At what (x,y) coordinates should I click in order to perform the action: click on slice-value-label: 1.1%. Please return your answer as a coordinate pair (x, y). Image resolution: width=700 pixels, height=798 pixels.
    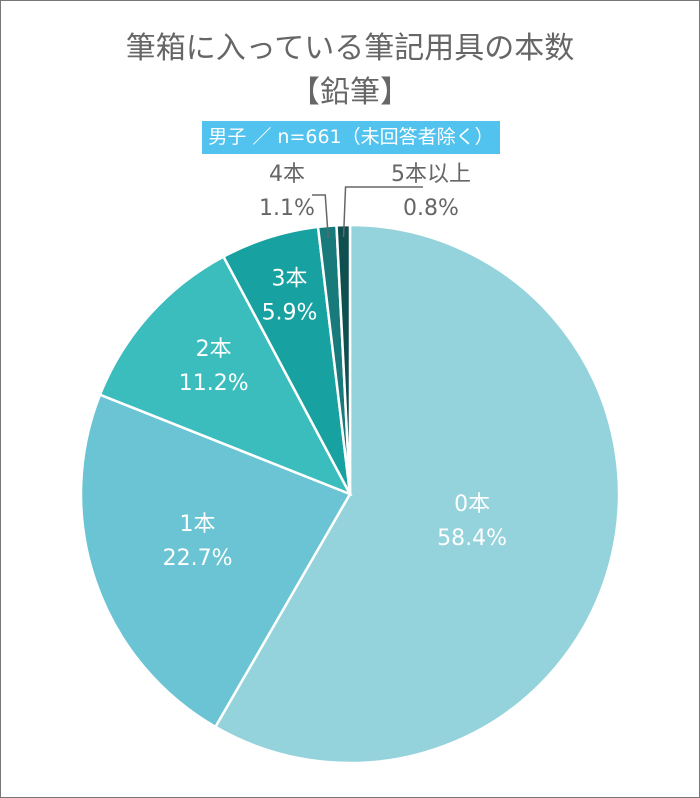
    Looking at the image, I should click on (287, 208).